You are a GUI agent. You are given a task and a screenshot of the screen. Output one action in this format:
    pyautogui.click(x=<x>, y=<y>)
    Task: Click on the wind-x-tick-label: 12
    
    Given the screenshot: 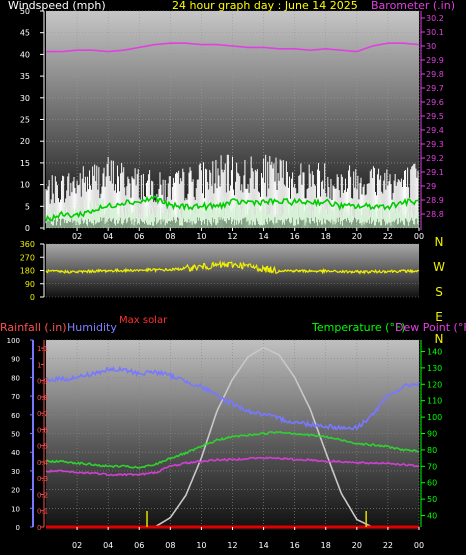 What is the action you would take?
    pyautogui.click(x=232, y=236)
    